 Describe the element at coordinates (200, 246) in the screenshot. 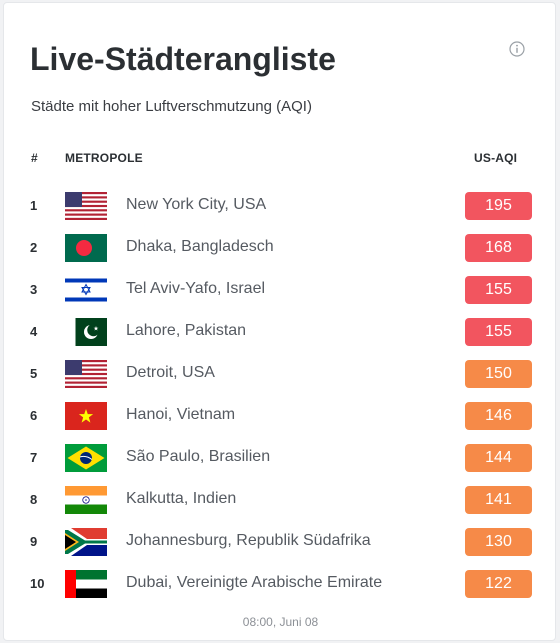

I see `city-name: Dhaka, Bangladesch` at that location.